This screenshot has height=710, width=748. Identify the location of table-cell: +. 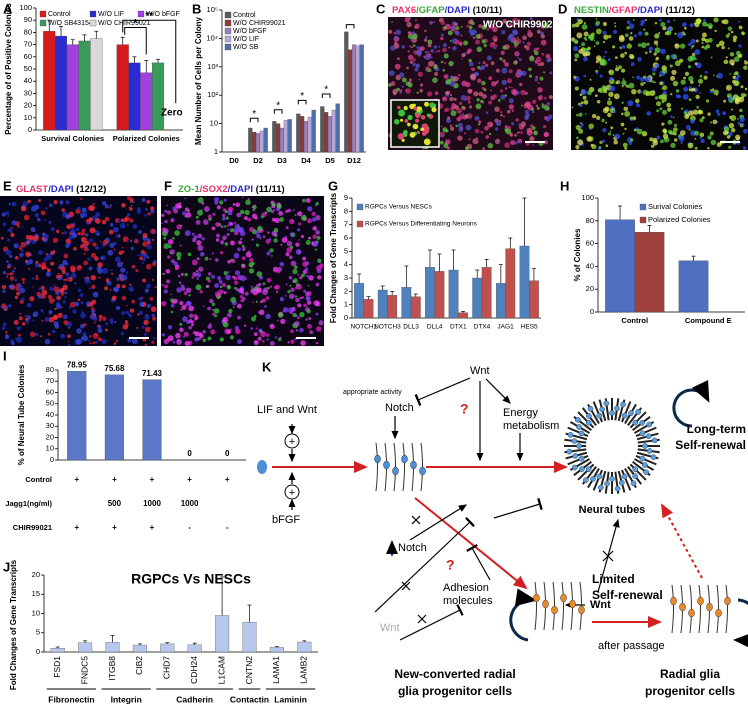
(227, 479).